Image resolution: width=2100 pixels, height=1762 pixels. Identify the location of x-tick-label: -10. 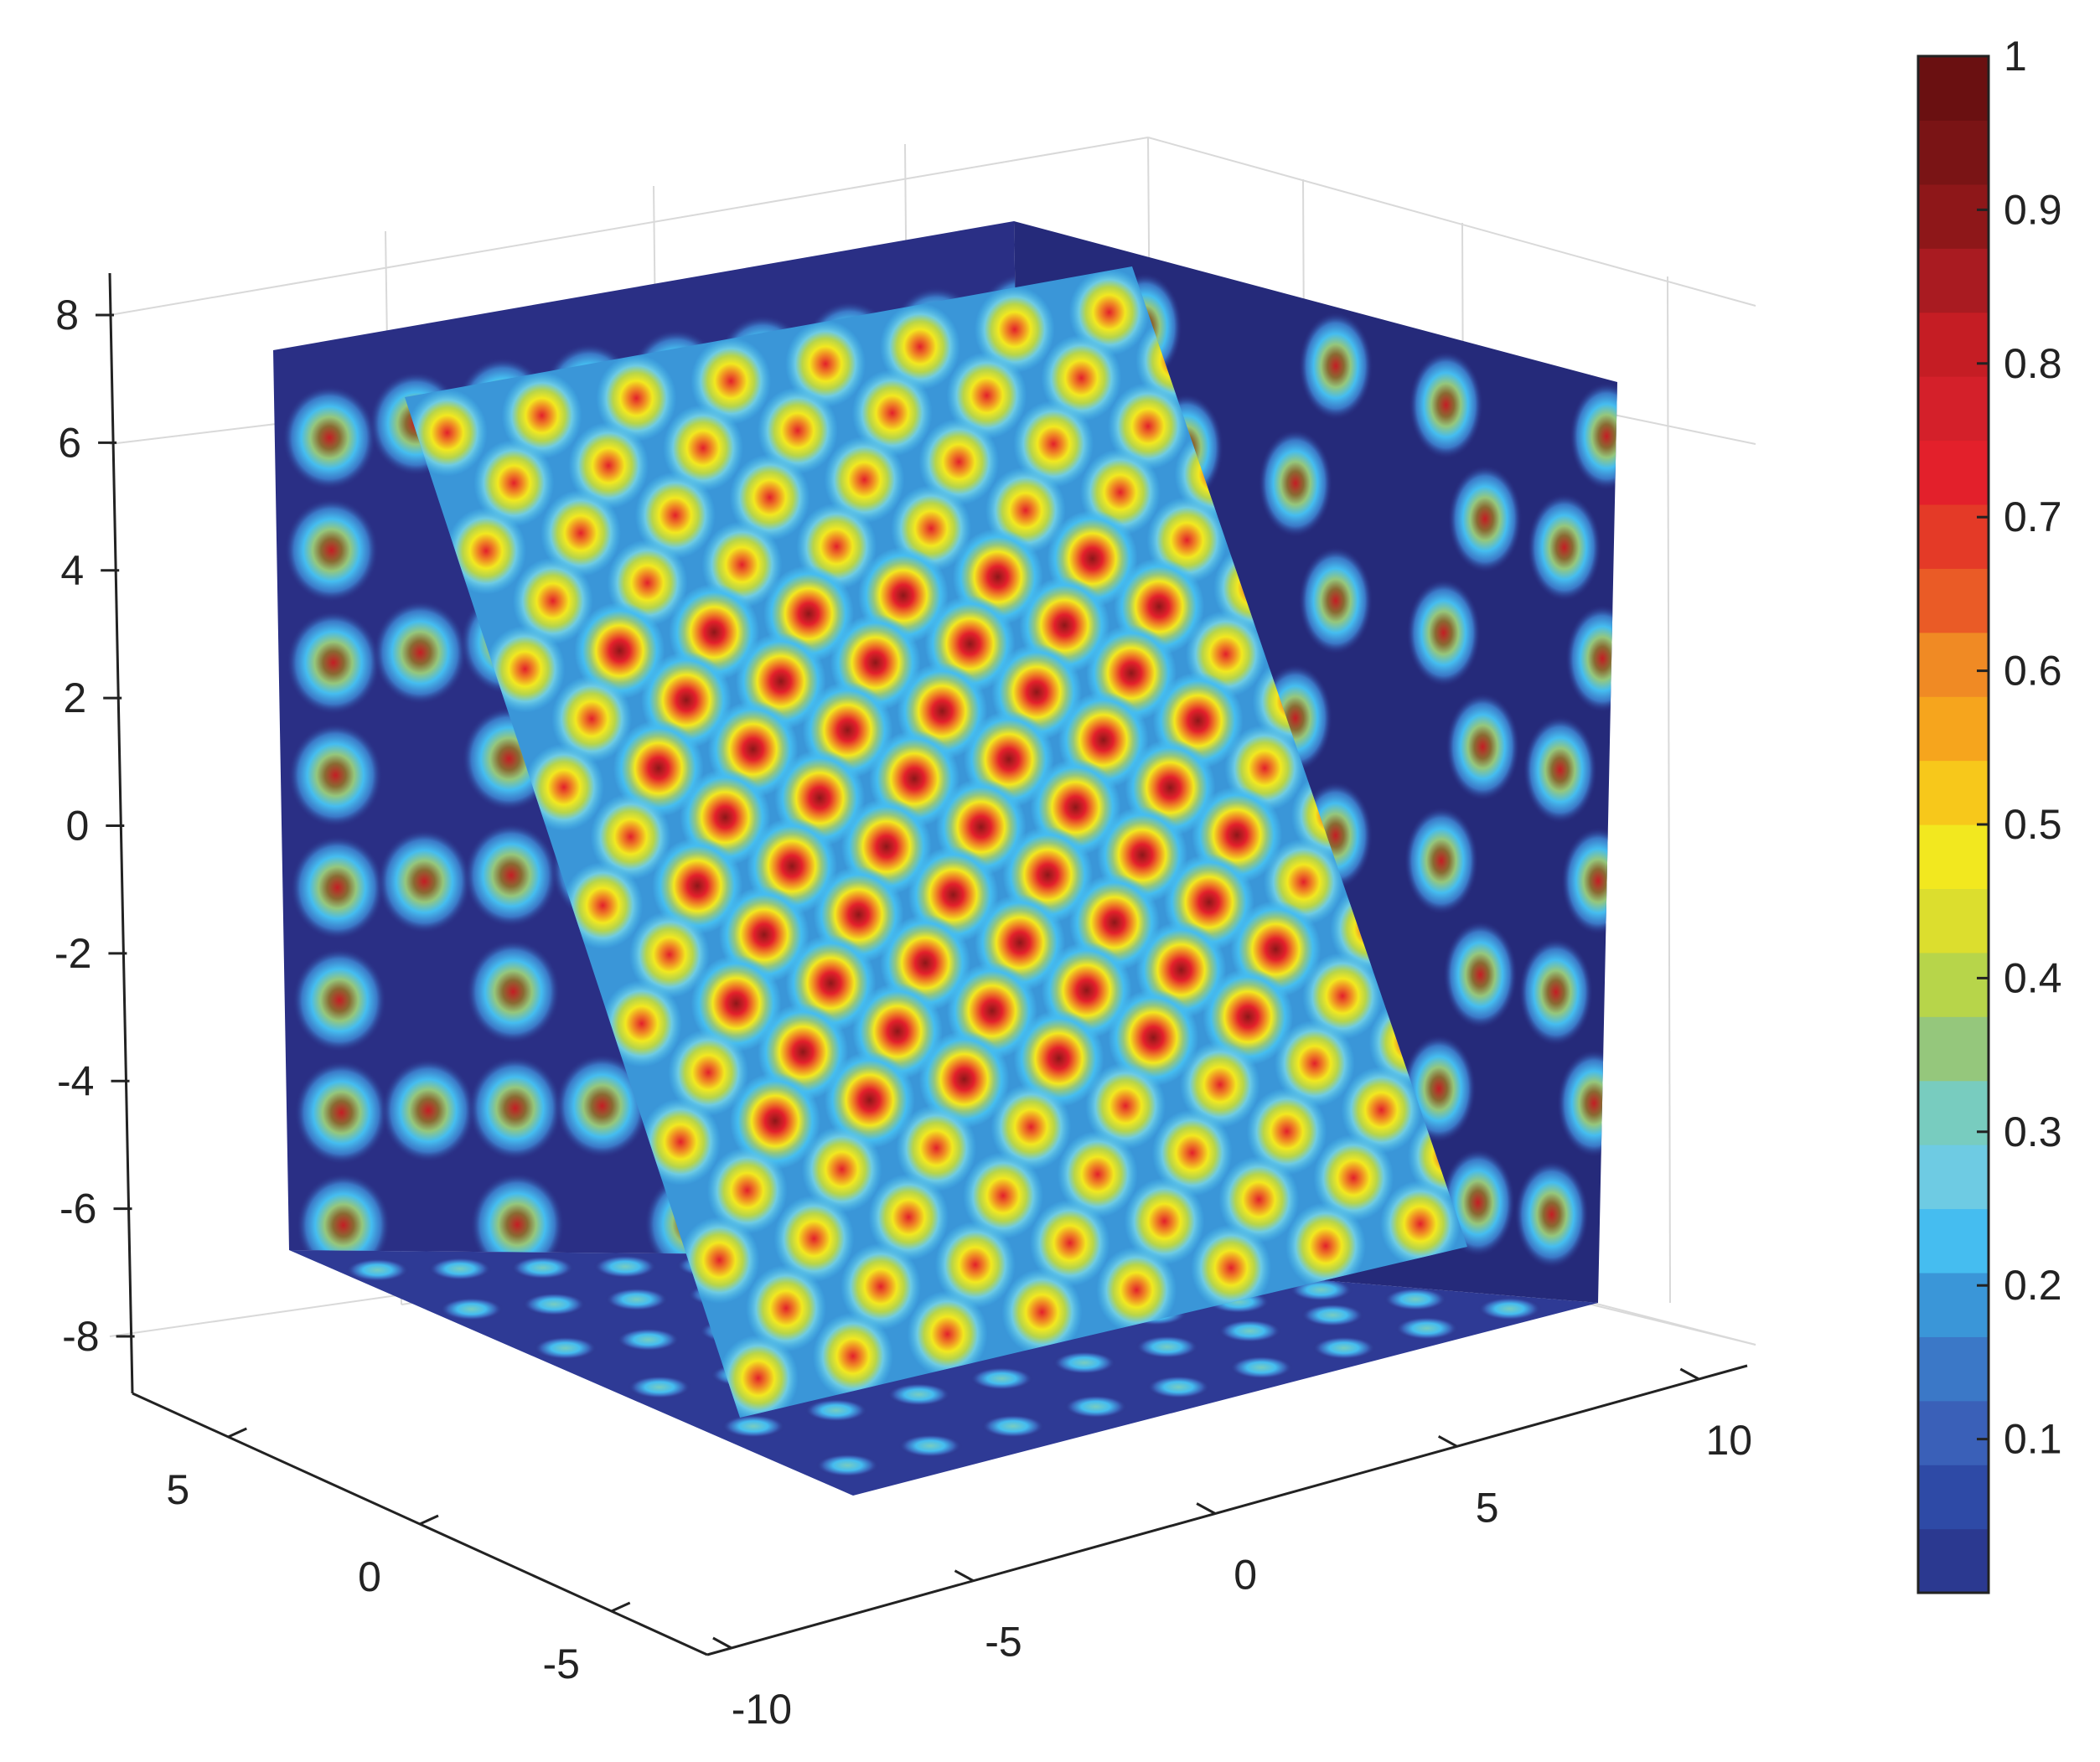
(762, 1709).